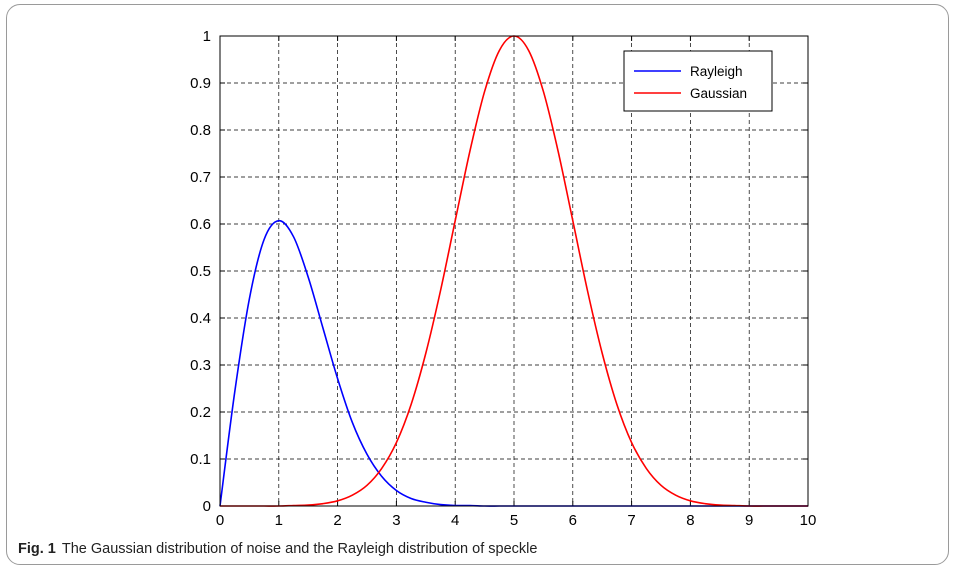  Describe the element at coordinates (718, 93) in the screenshot. I see `legend-label-gaussian: Gaussian` at that location.